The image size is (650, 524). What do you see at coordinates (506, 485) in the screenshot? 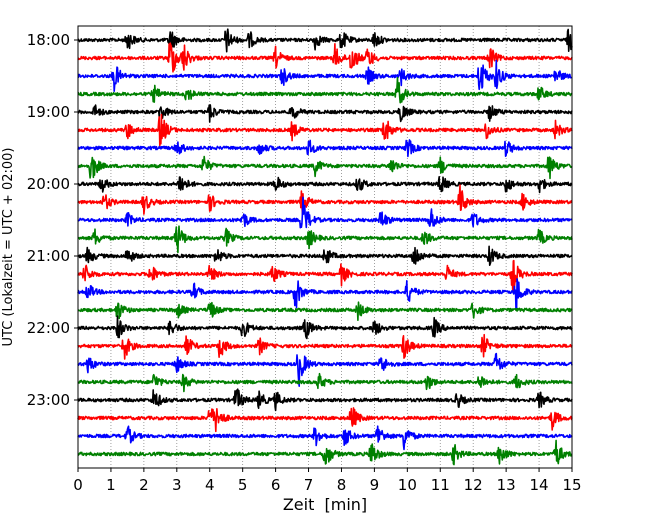
I see `x-tick-label: 13` at bounding box center [506, 485].